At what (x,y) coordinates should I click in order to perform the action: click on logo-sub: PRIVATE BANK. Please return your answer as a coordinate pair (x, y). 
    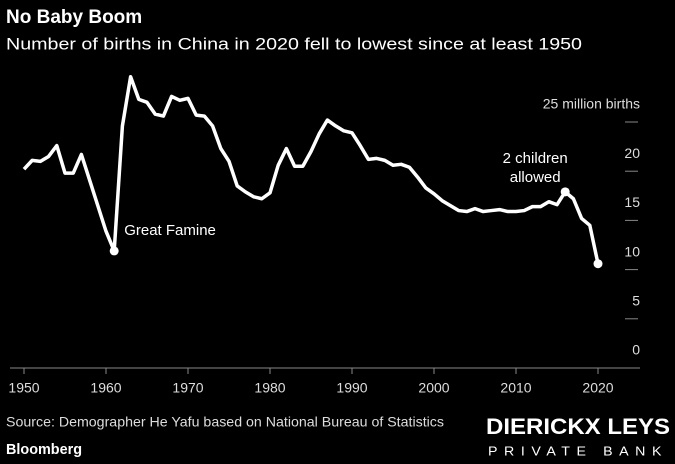
    Looking at the image, I should click on (578, 450).